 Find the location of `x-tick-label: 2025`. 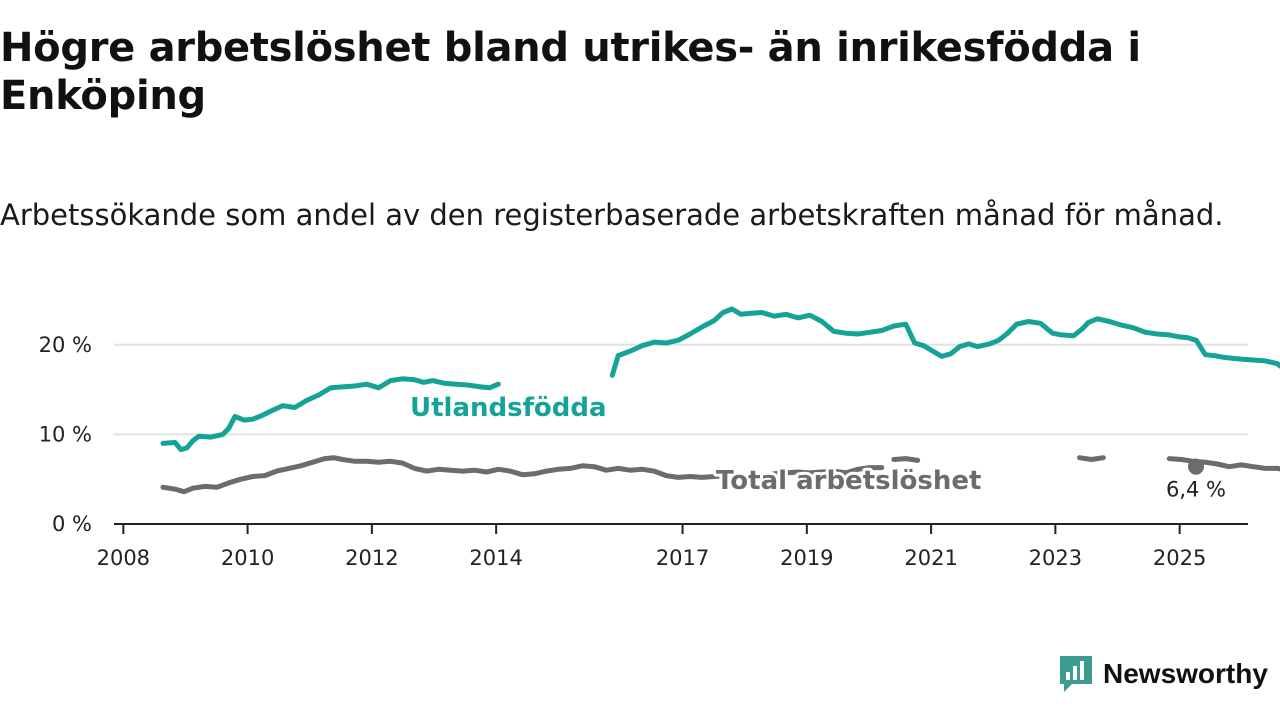

x-tick-label: 2025 is located at coordinates (1179, 558).